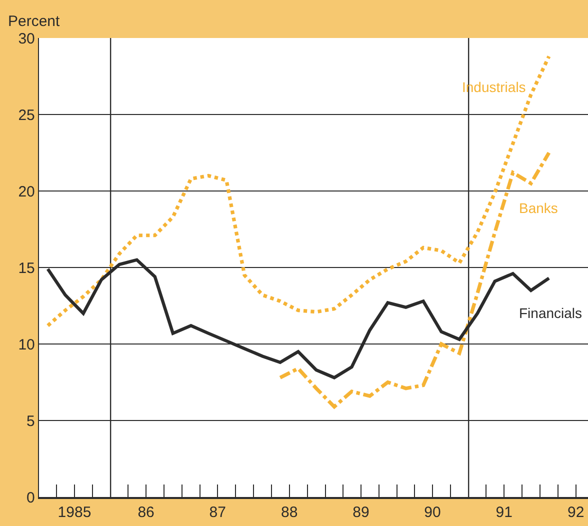 The width and height of the screenshot is (588, 526). Describe the element at coordinates (26, 39) in the screenshot. I see `y-tick-label: 30` at that location.